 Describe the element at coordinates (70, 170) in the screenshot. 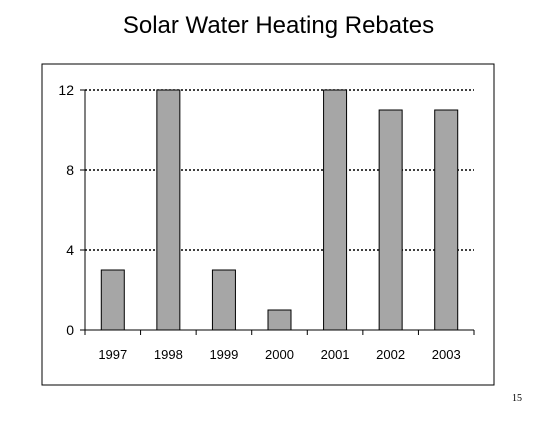

I see `y-tick-label: 8` at that location.